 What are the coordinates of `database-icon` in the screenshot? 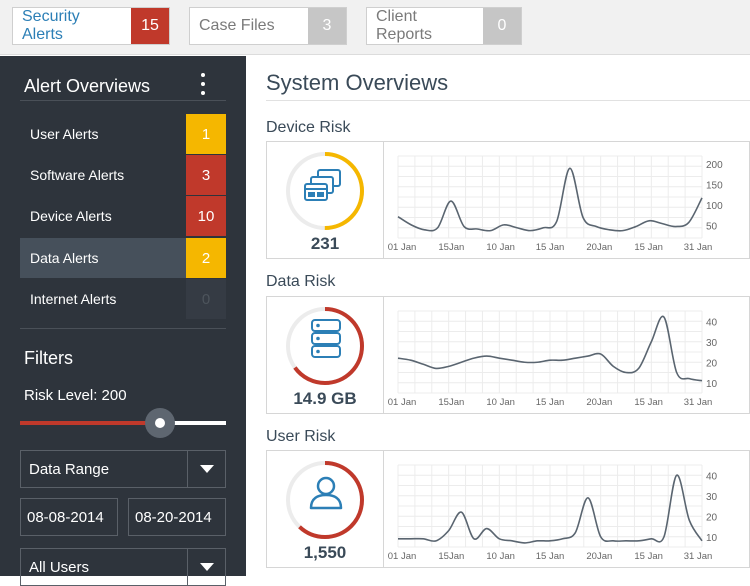 It's located at (326, 338).